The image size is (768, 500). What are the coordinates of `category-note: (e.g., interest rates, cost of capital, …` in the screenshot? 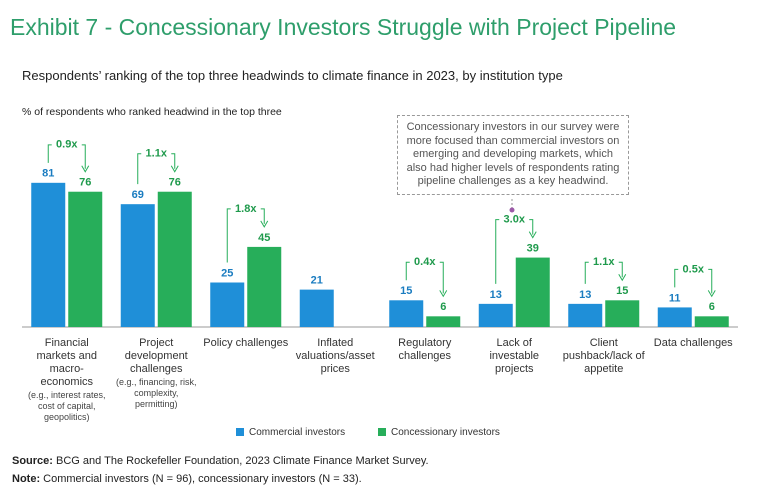 It's located at (66, 406).